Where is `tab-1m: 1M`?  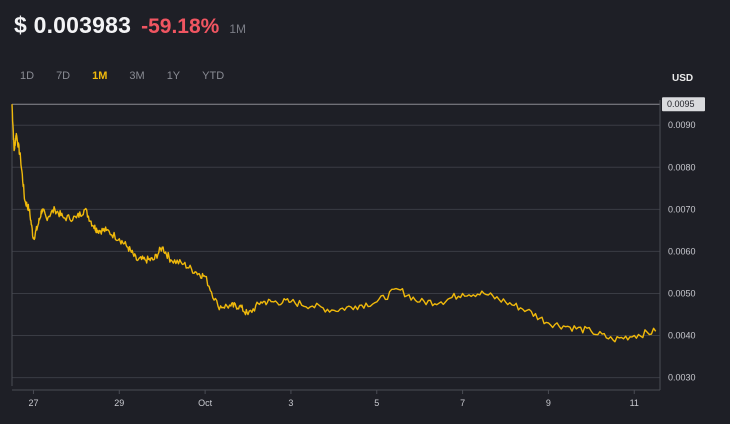
tab-1m: 1M is located at coordinates (100, 76).